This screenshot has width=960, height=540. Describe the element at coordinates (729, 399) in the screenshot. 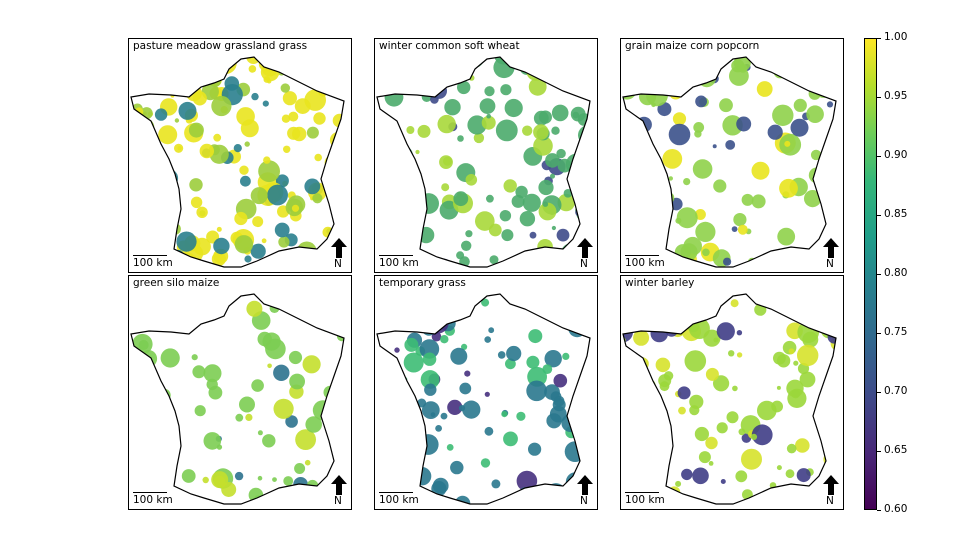

I see `france-outline` at that location.